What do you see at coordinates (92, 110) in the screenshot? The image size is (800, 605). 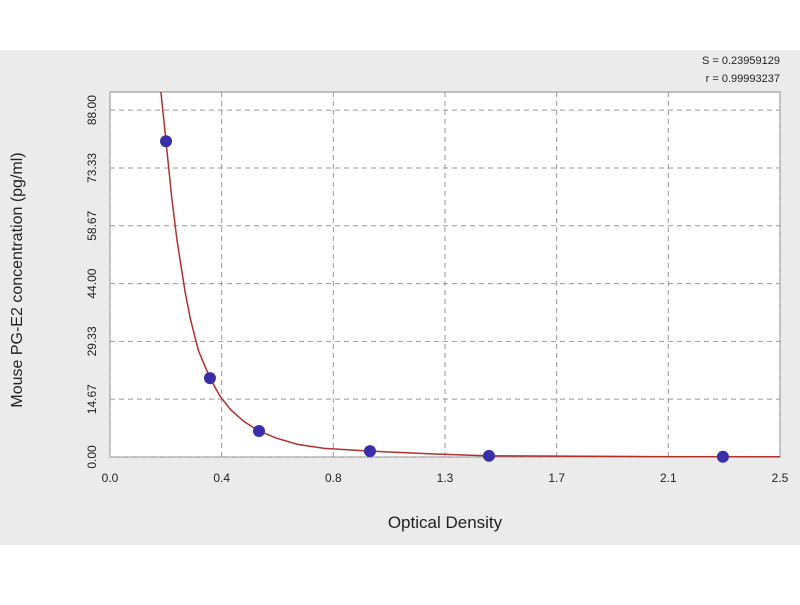 I see `y-tick-label: 88.00` at bounding box center [92, 110].